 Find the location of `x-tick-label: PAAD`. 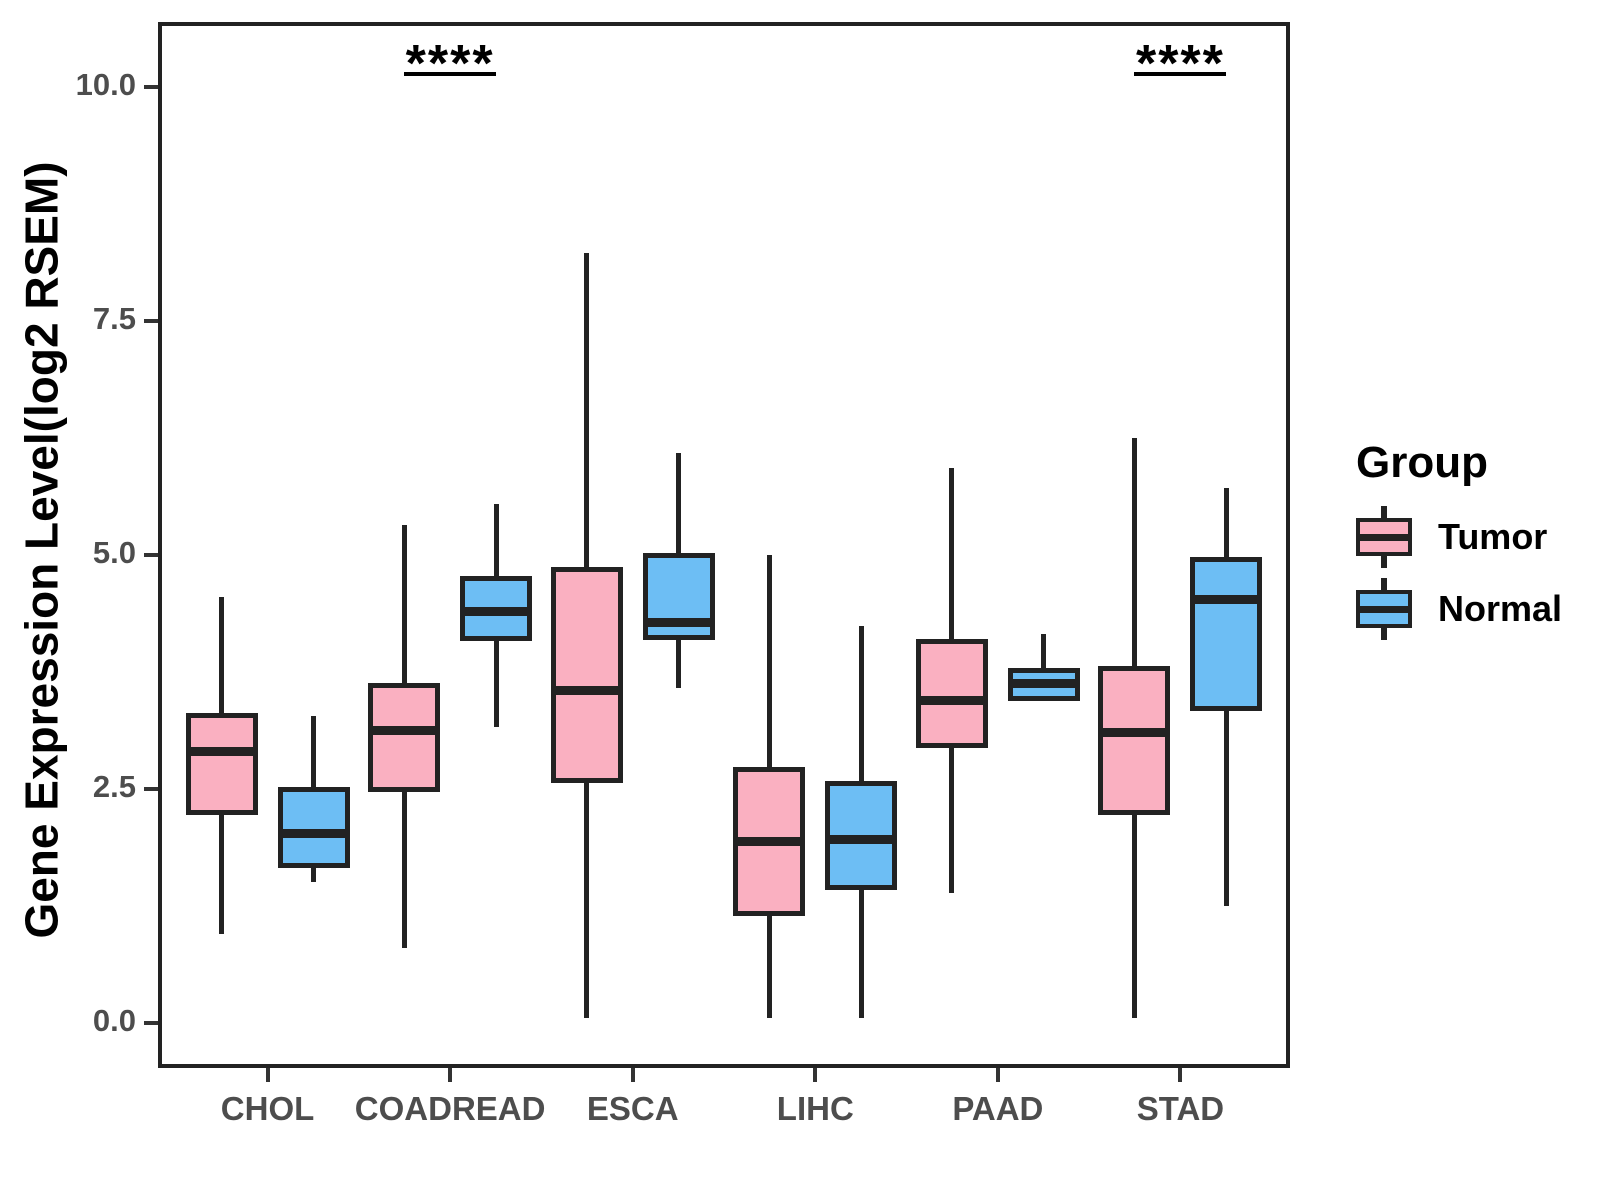

x-tick-label: PAAD is located at coordinates (998, 1108).